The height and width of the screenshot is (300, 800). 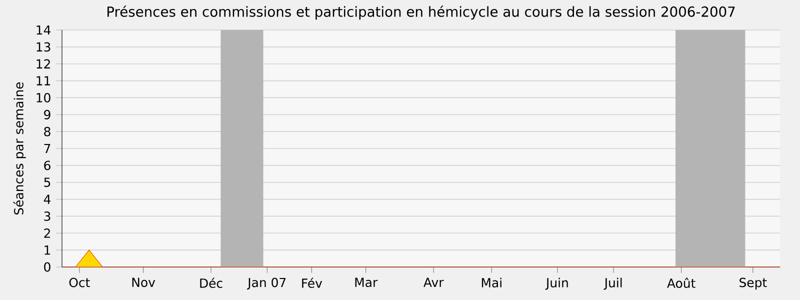 I want to click on x-tick-label: Mar, so click(x=366, y=283).